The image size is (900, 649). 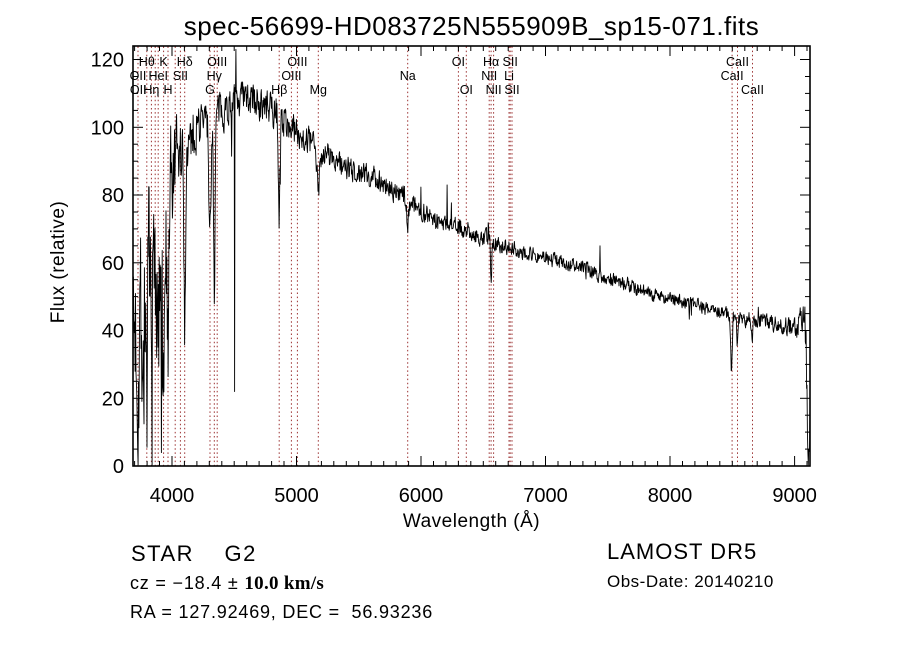 I want to click on cz-value-line: cz = −18.4 ± 10.0 km/s, so click(x=227, y=584).